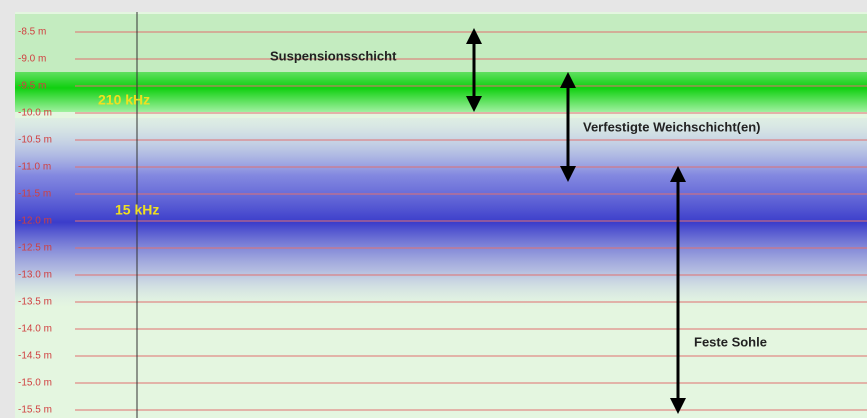 Image resolution: width=867 pixels, height=418 pixels. Describe the element at coordinates (137, 210) in the screenshot. I see `frequency-label: 15 kHz` at that location.